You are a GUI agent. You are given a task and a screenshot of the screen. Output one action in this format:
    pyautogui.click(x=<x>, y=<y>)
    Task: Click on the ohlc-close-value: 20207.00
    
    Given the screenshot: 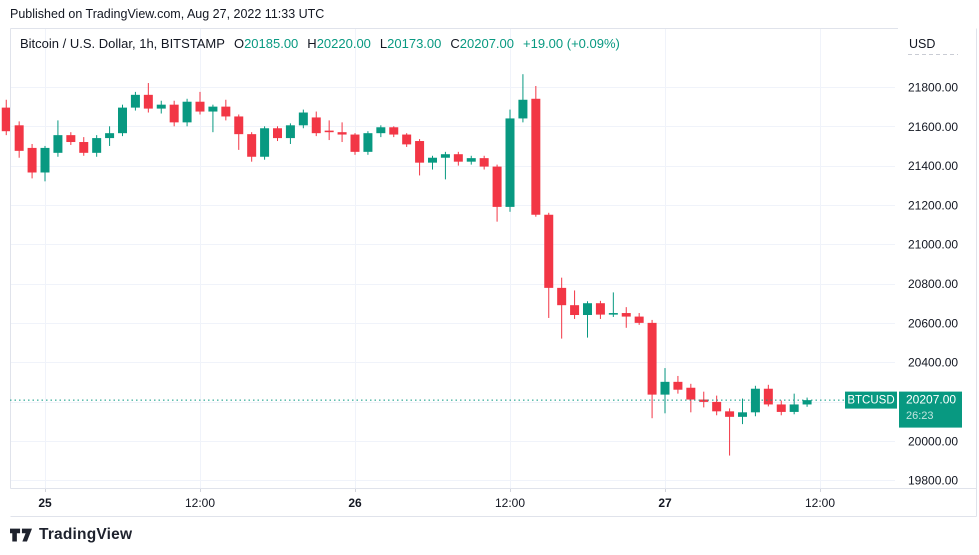 What is the action you would take?
    pyautogui.click(x=487, y=43)
    